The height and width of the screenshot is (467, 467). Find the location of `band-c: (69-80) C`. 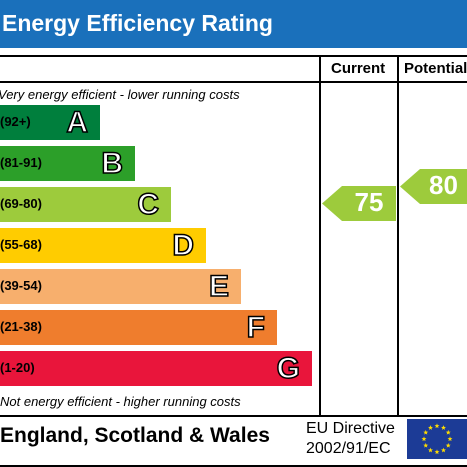

band-c: (69-80) C is located at coordinates (85, 204).